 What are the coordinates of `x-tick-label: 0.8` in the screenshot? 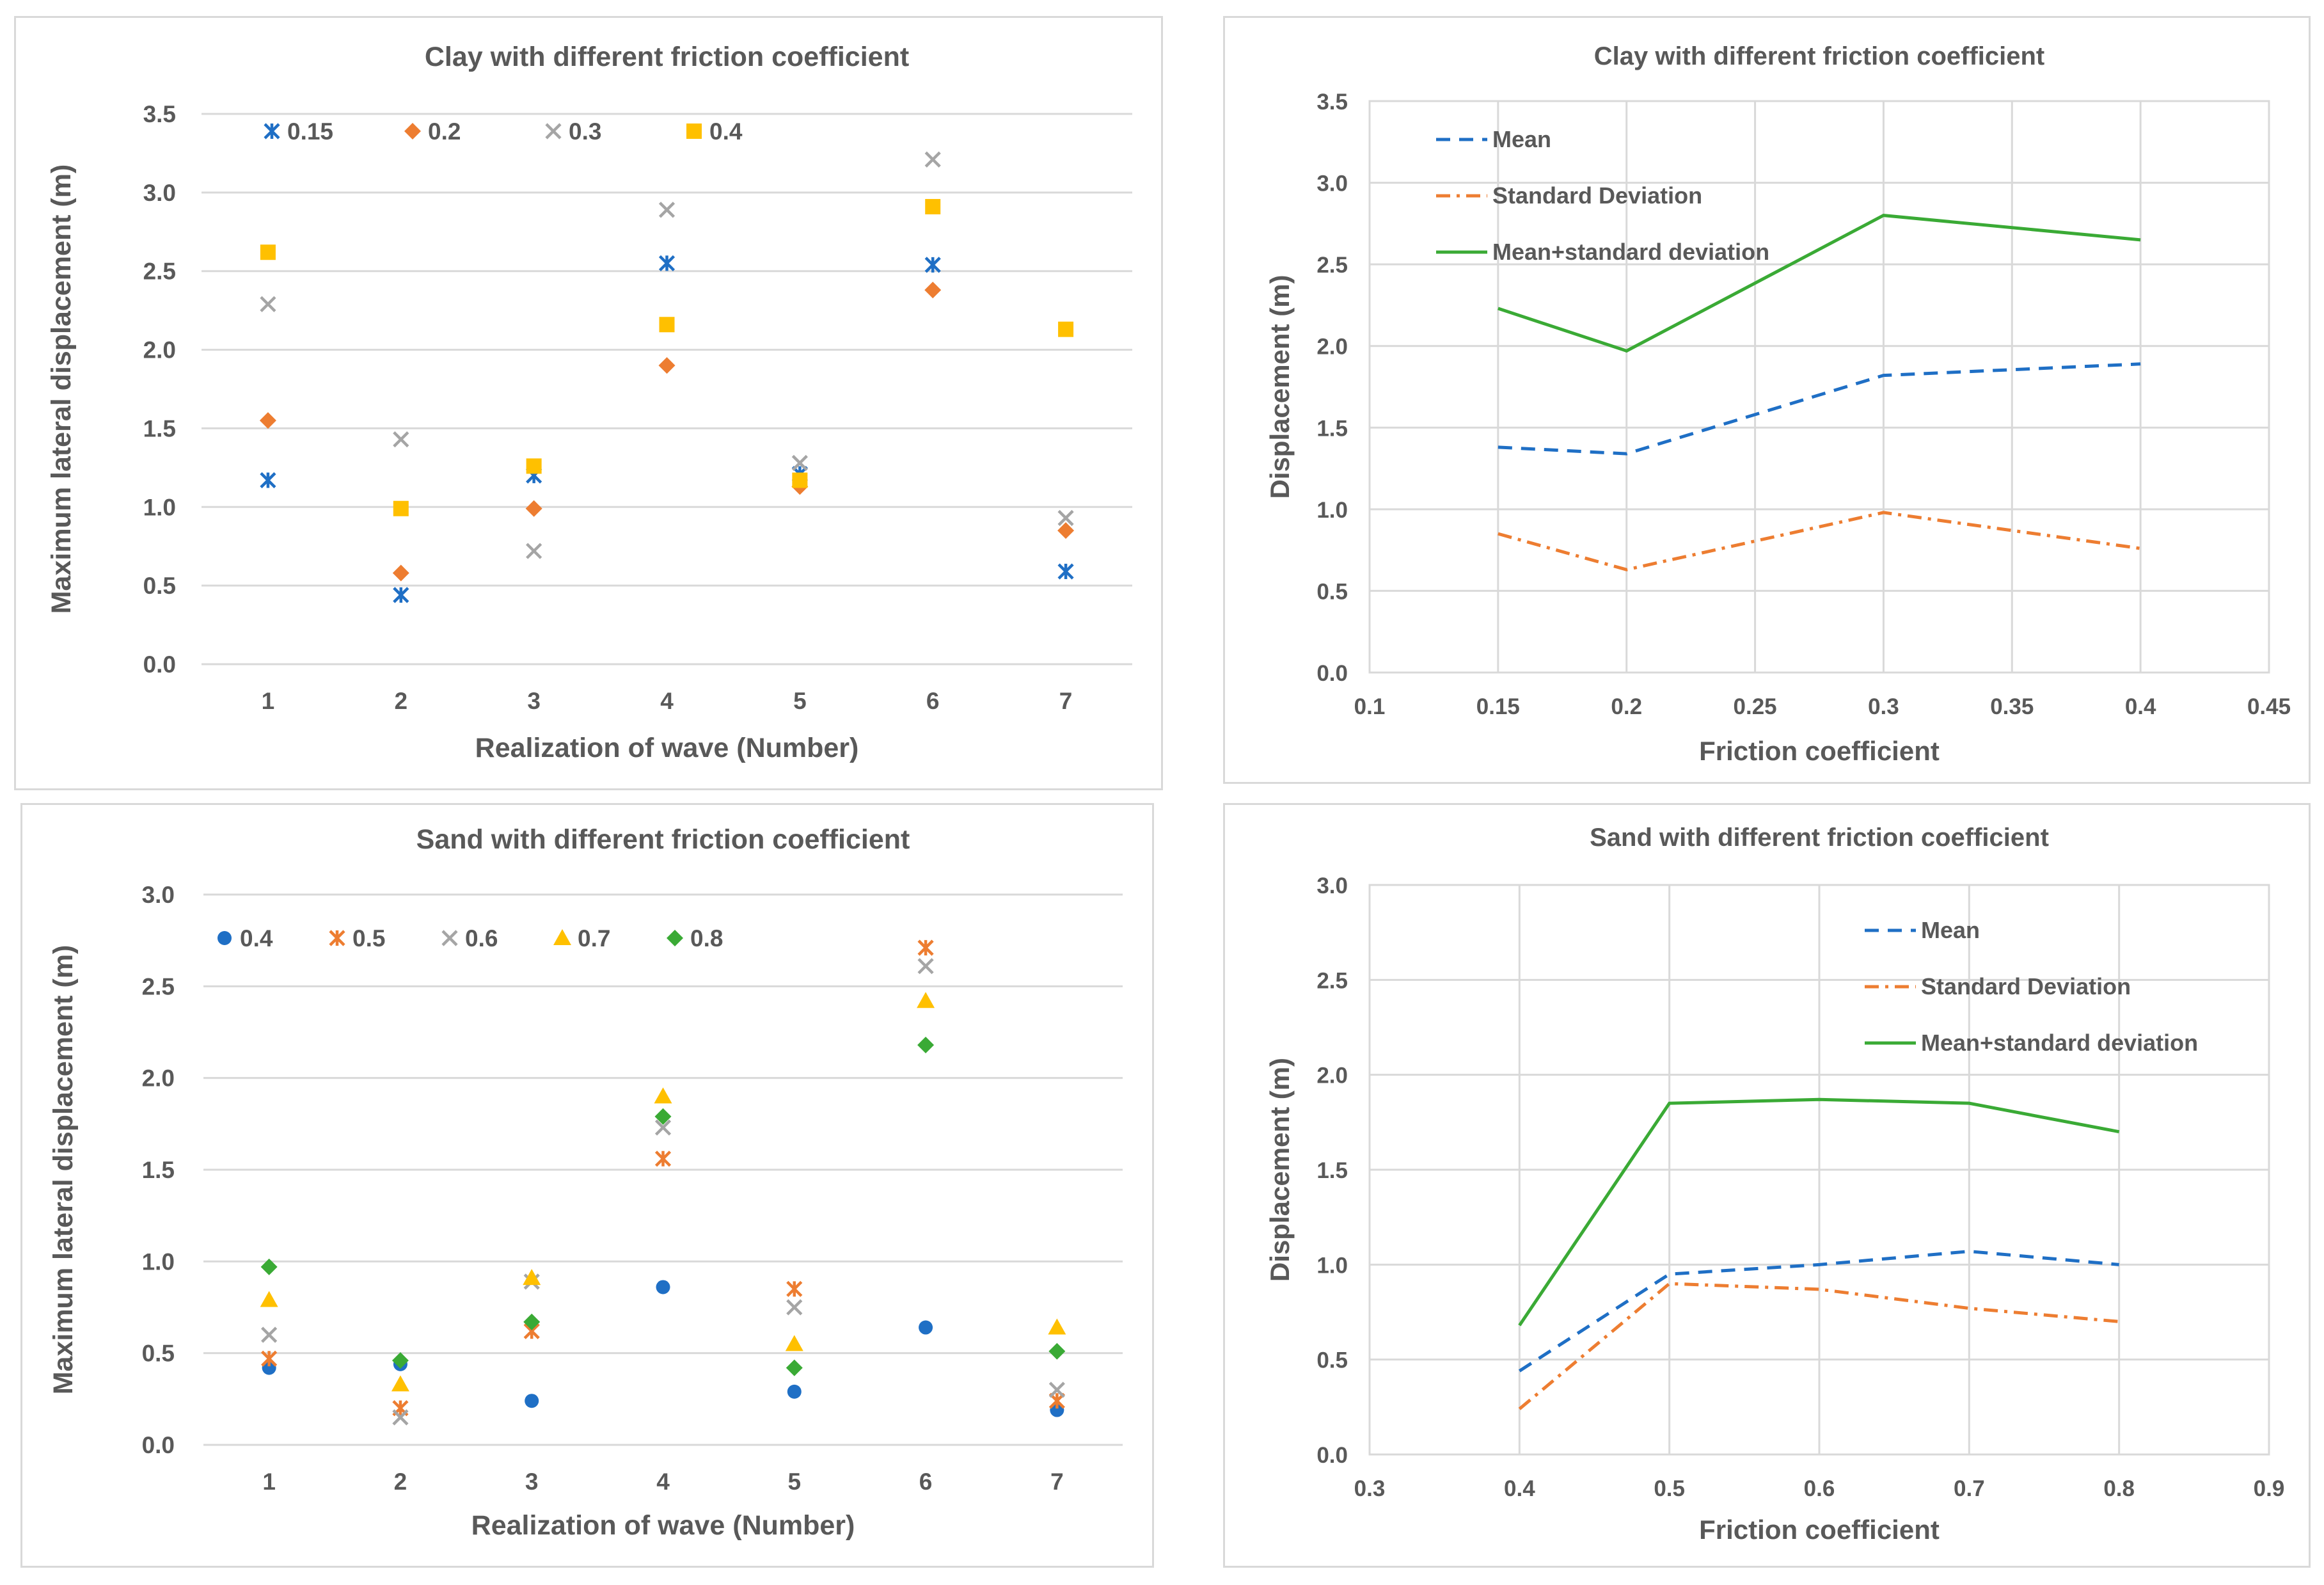 It's located at (2119, 1488).